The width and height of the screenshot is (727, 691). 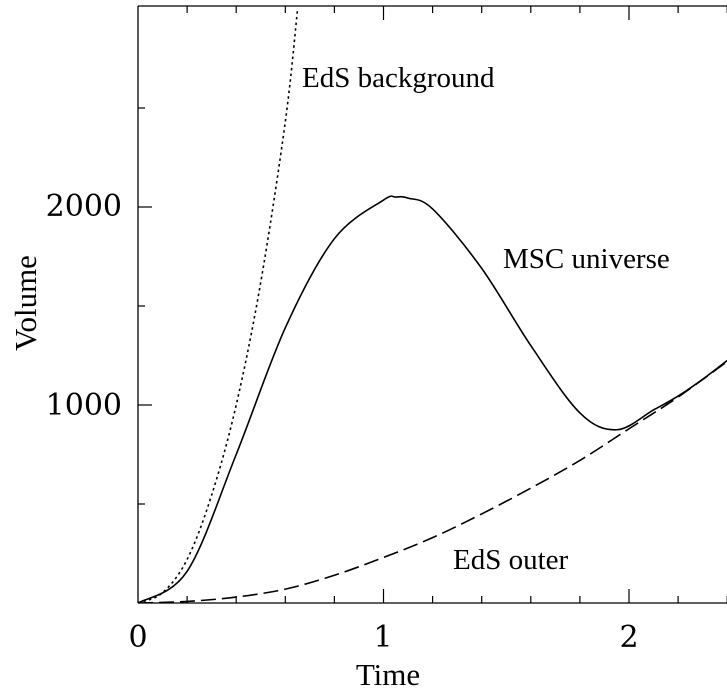 I want to click on x-axis-label: Time, so click(x=388, y=674).